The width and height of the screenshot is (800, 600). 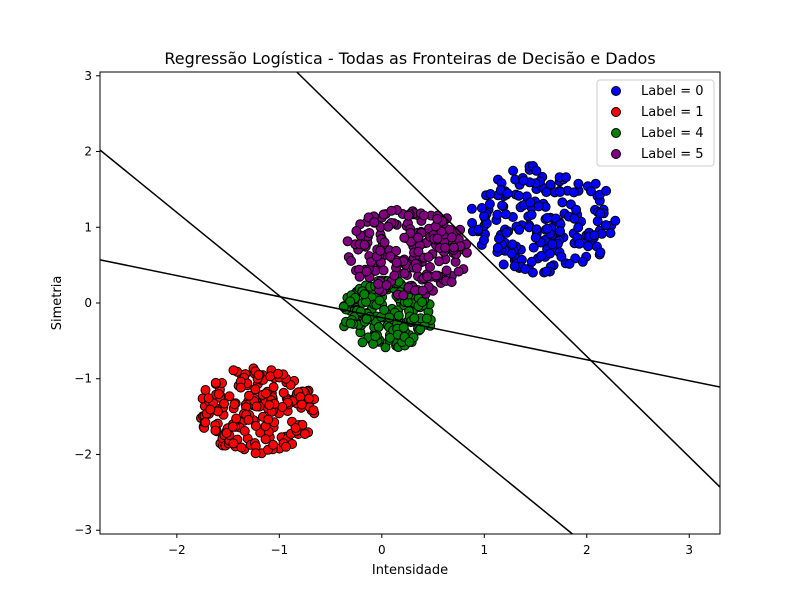 I want to click on legend-label: Label = 5, so click(x=672, y=154).